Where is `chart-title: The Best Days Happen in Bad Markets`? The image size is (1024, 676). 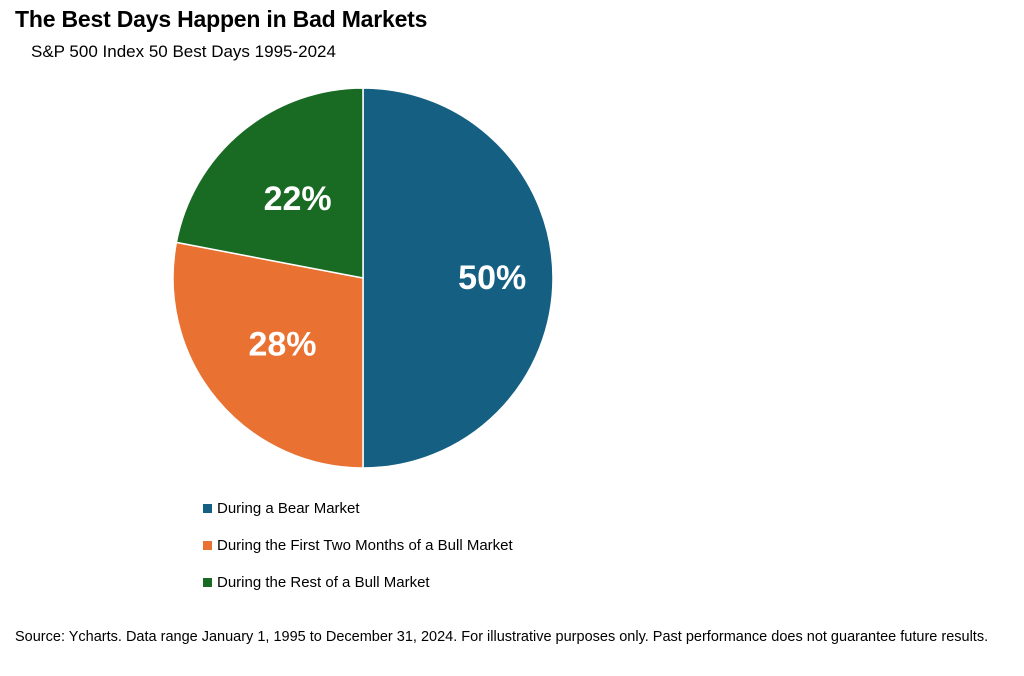
chart-title: The Best Days Happen in Bad Markets is located at coordinates (221, 19).